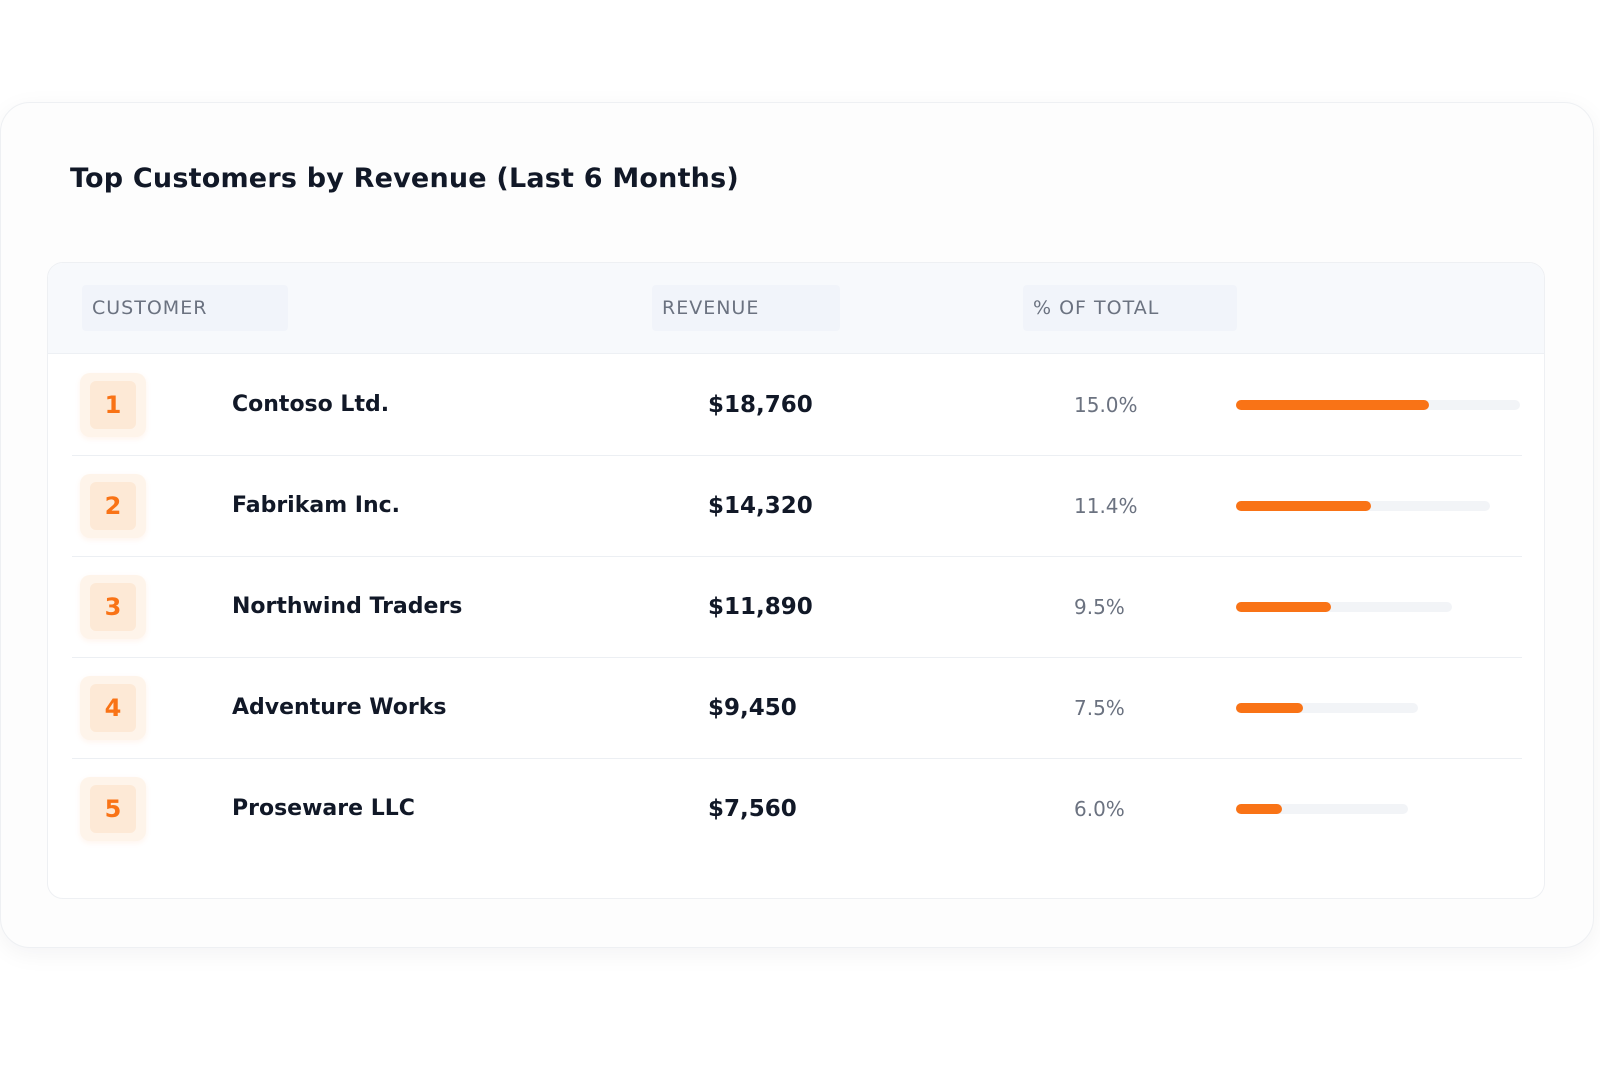  I want to click on customer-name: Contoso Ltd., so click(311, 404).